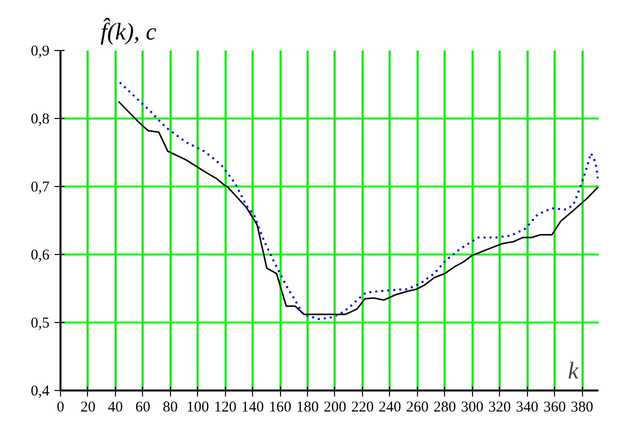 The image size is (617, 428). I want to click on x-tick-label: 160, so click(280, 408).